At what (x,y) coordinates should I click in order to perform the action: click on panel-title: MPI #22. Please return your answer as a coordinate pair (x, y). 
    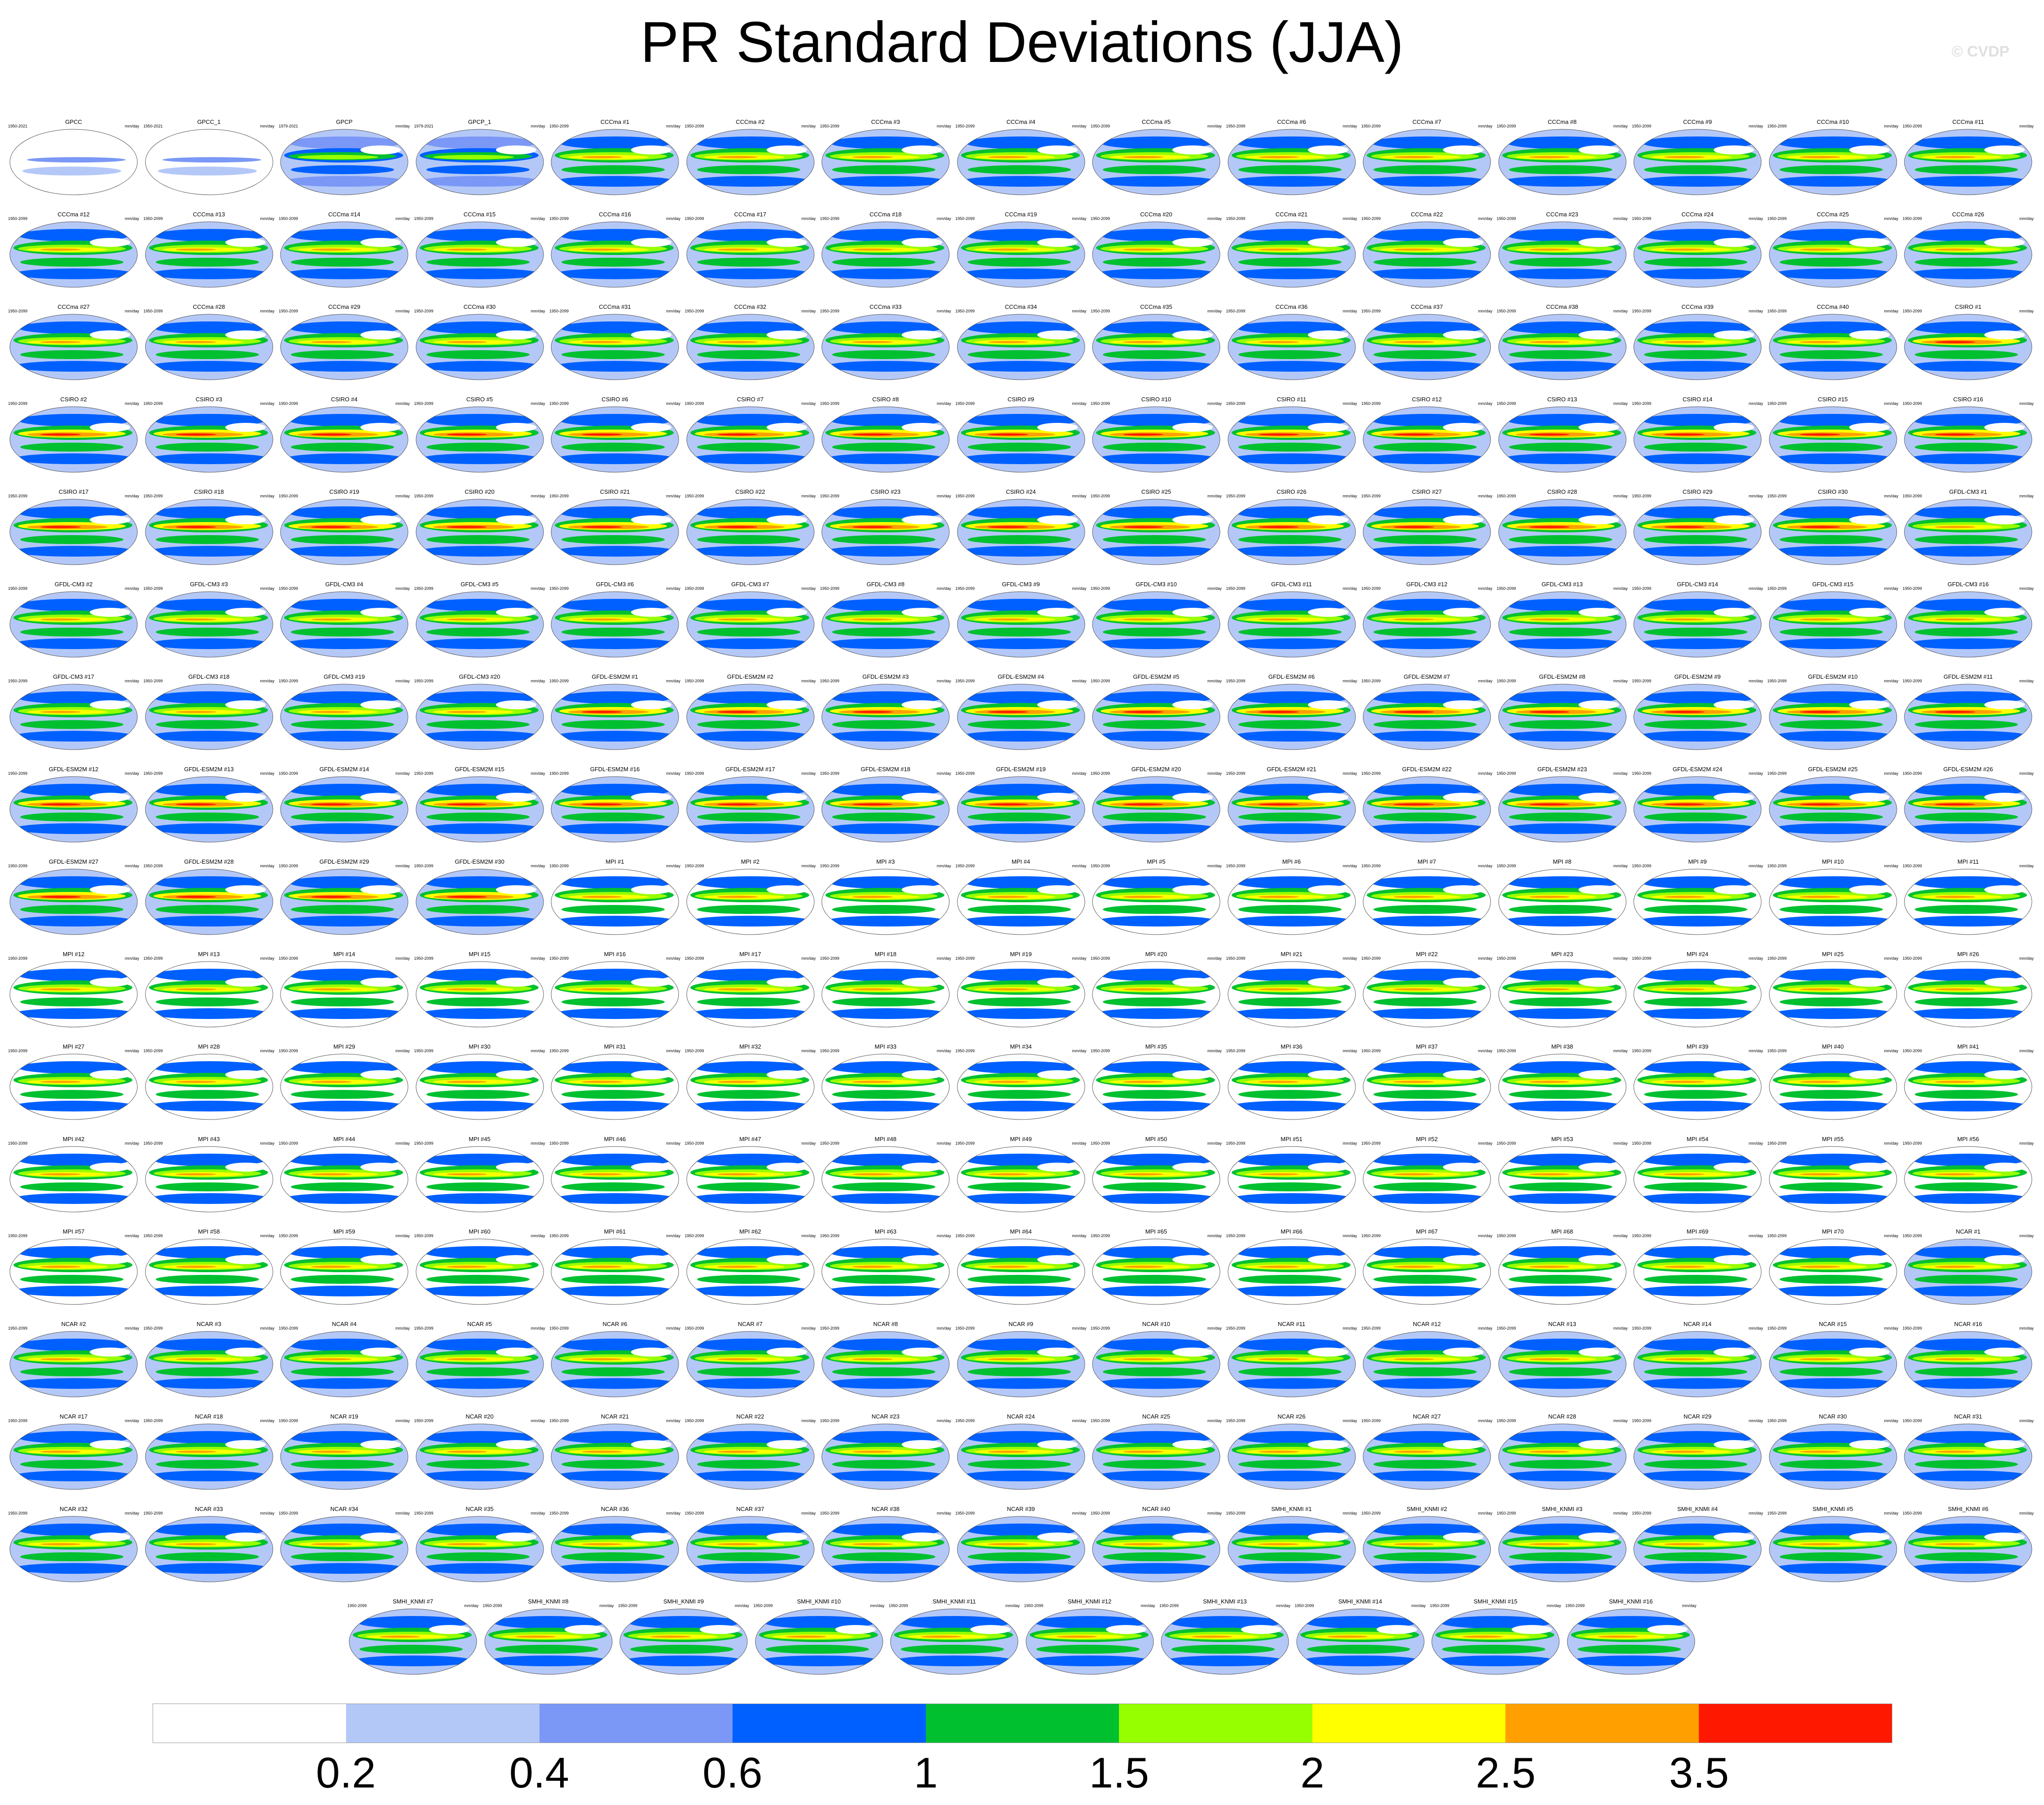
    Looking at the image, I should click on (1427, 954).